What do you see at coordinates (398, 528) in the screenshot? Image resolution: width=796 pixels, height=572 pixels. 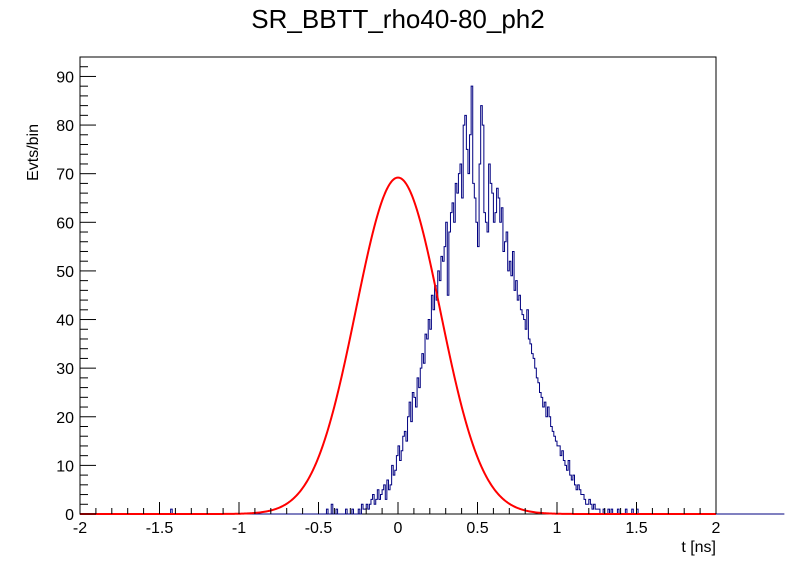 I see `x-tick-label: 0` at bounding box center [398, 528].